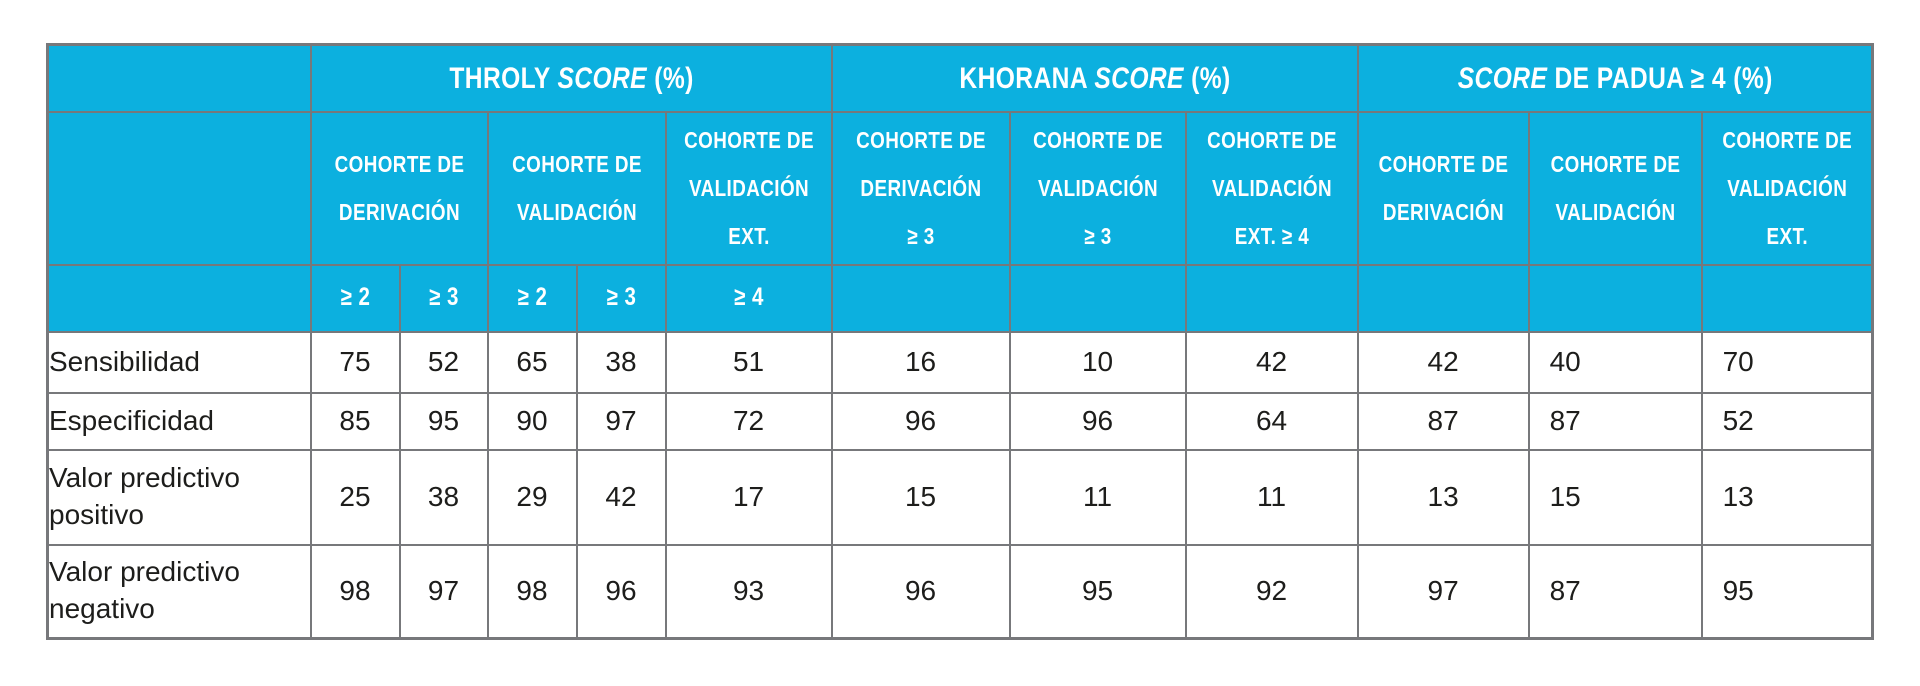 Image resolution: width=1920 pixels, height=686 pixels. I want to click on threshold-cell-throly-deriv-2: ≥ 2, so click(355, 298).